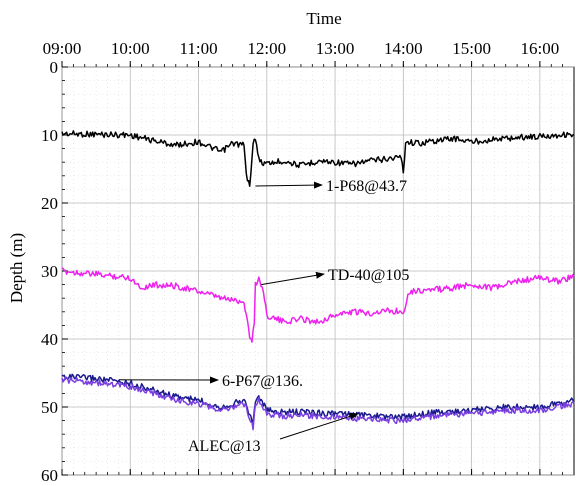  What do you see at coordinates (49, 135) in the screenshot?
I see `y-tick-label: 10` at bounding box center [49, 135].